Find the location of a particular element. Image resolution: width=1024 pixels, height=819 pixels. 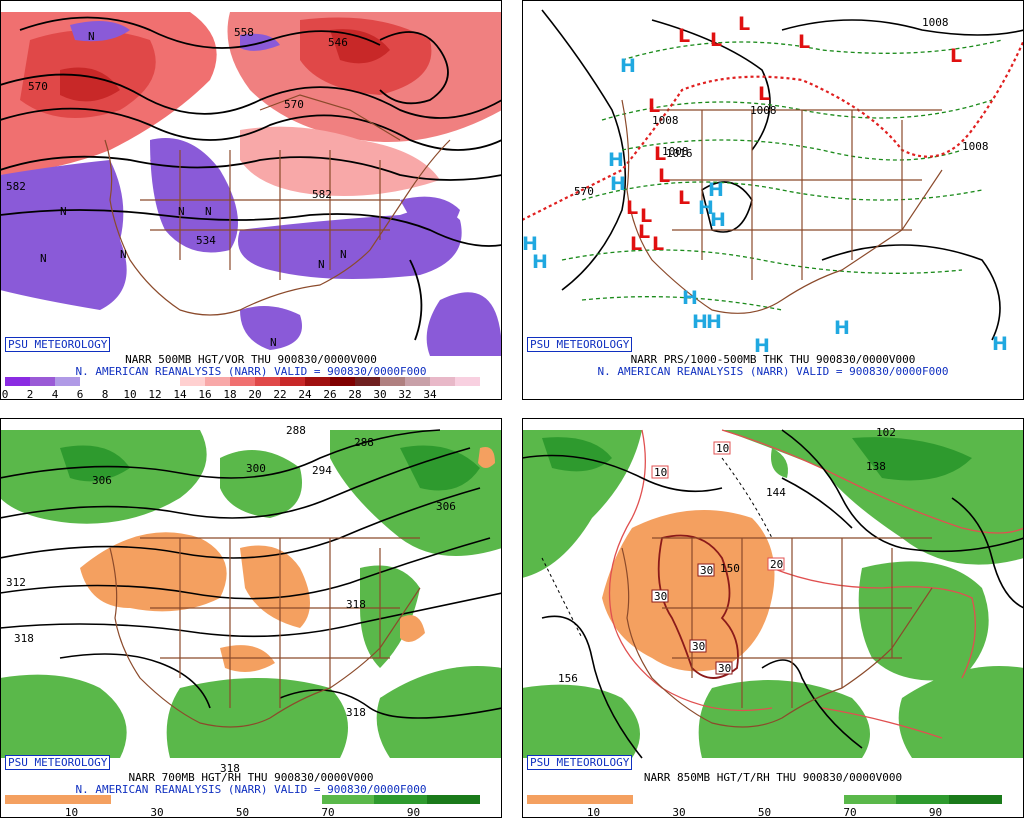

svg-text: 138 is located at coordinates (876, 466).